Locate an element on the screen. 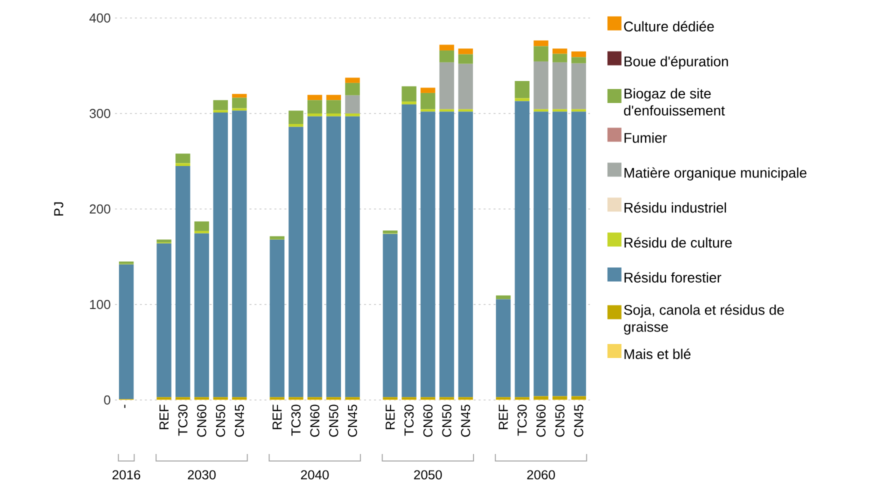 The height and width of the screenshot is (491, 880). legend-label: Soja, canola et résidus de graisse is located at coordinates (704, 319).